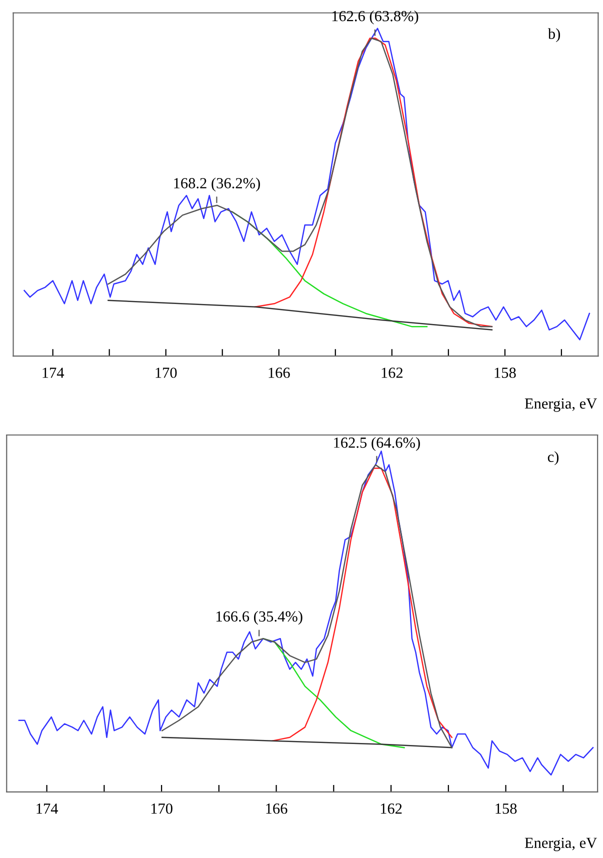  What do you see at coordinates (377, 444) in the screenshot?
I see `annotation: 162.5 (64.6%)` at bounding box center [377, 444].